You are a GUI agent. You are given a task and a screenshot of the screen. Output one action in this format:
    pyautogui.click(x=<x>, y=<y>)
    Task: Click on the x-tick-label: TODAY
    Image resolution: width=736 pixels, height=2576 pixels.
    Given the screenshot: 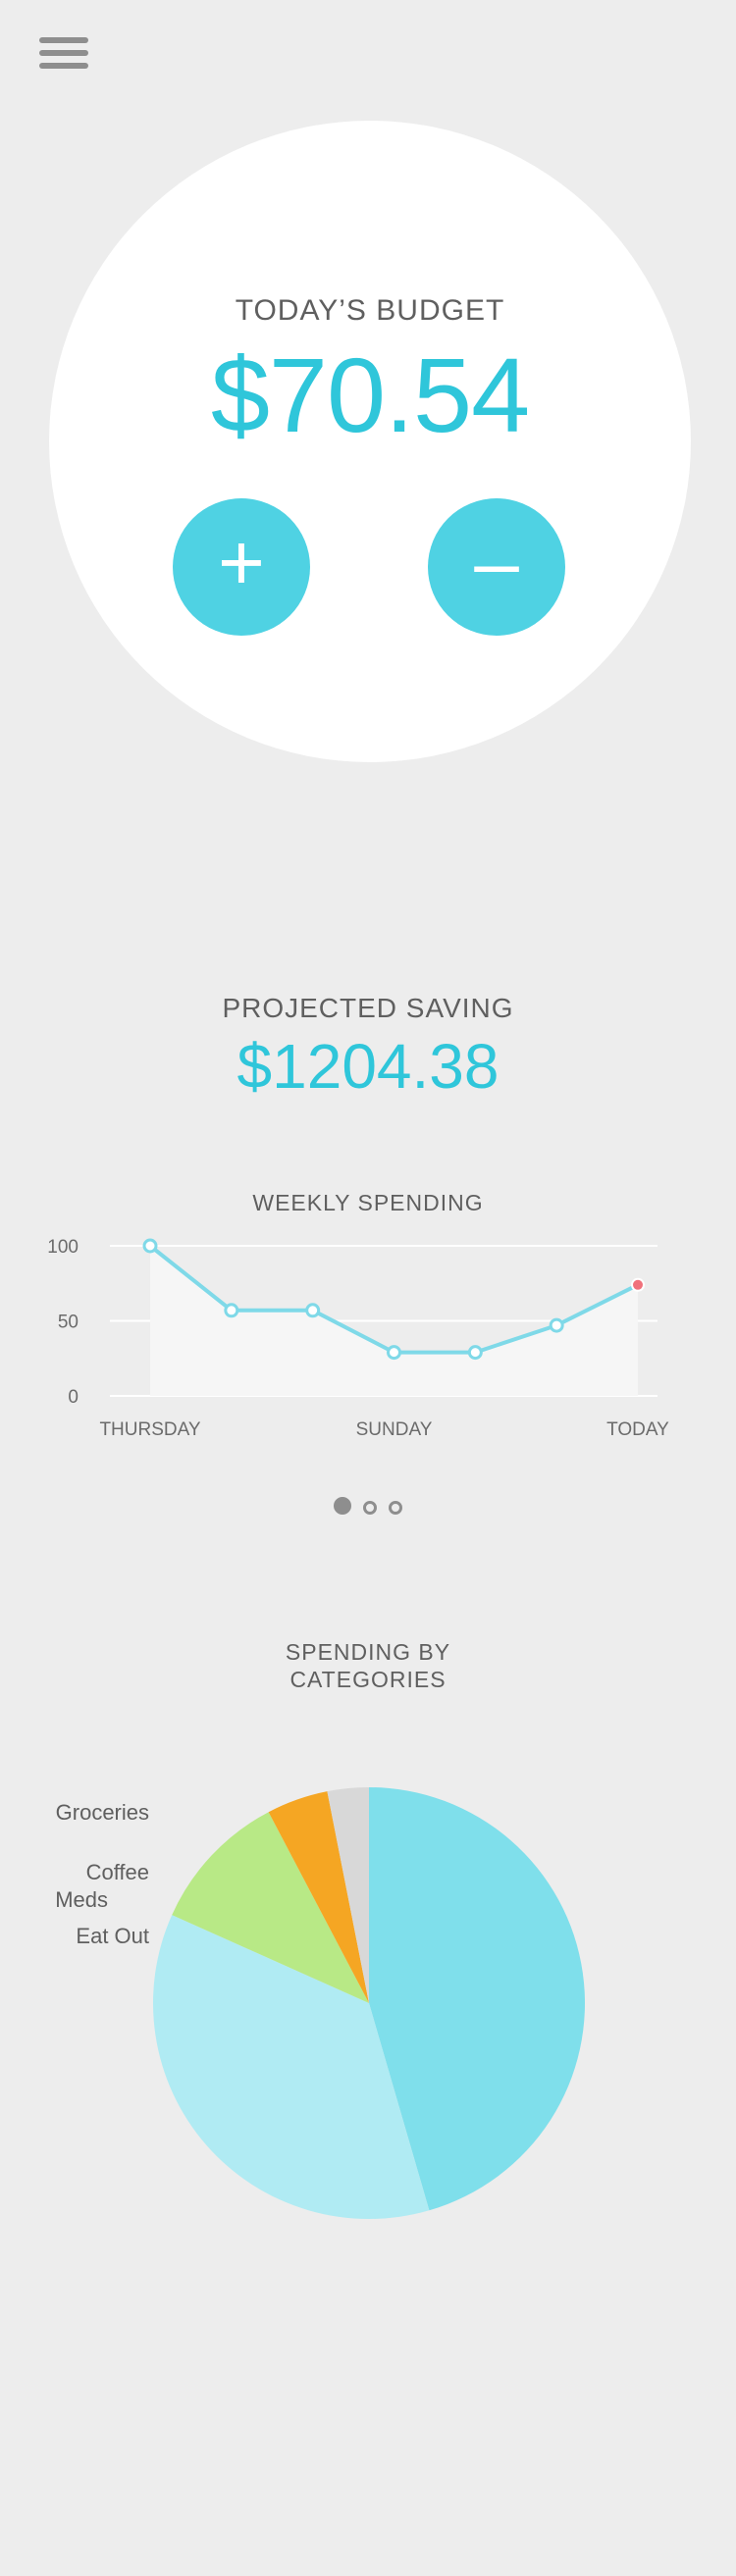 What is the action you would take?
    pyautogui.click(x=637, y=1429)
    